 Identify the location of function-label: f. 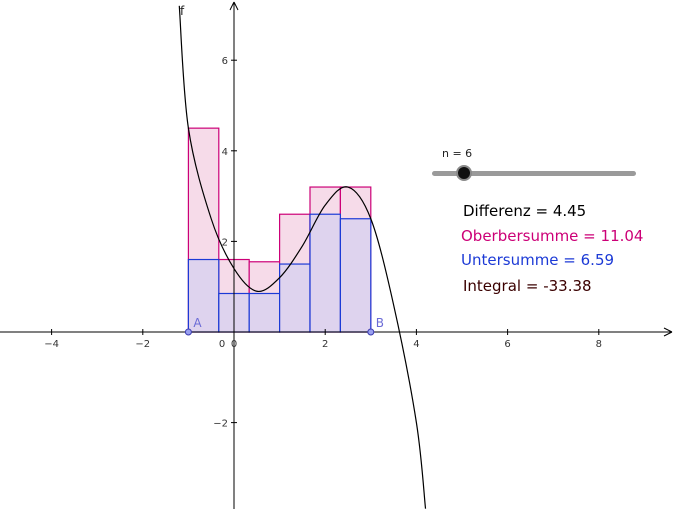
(182, 11).